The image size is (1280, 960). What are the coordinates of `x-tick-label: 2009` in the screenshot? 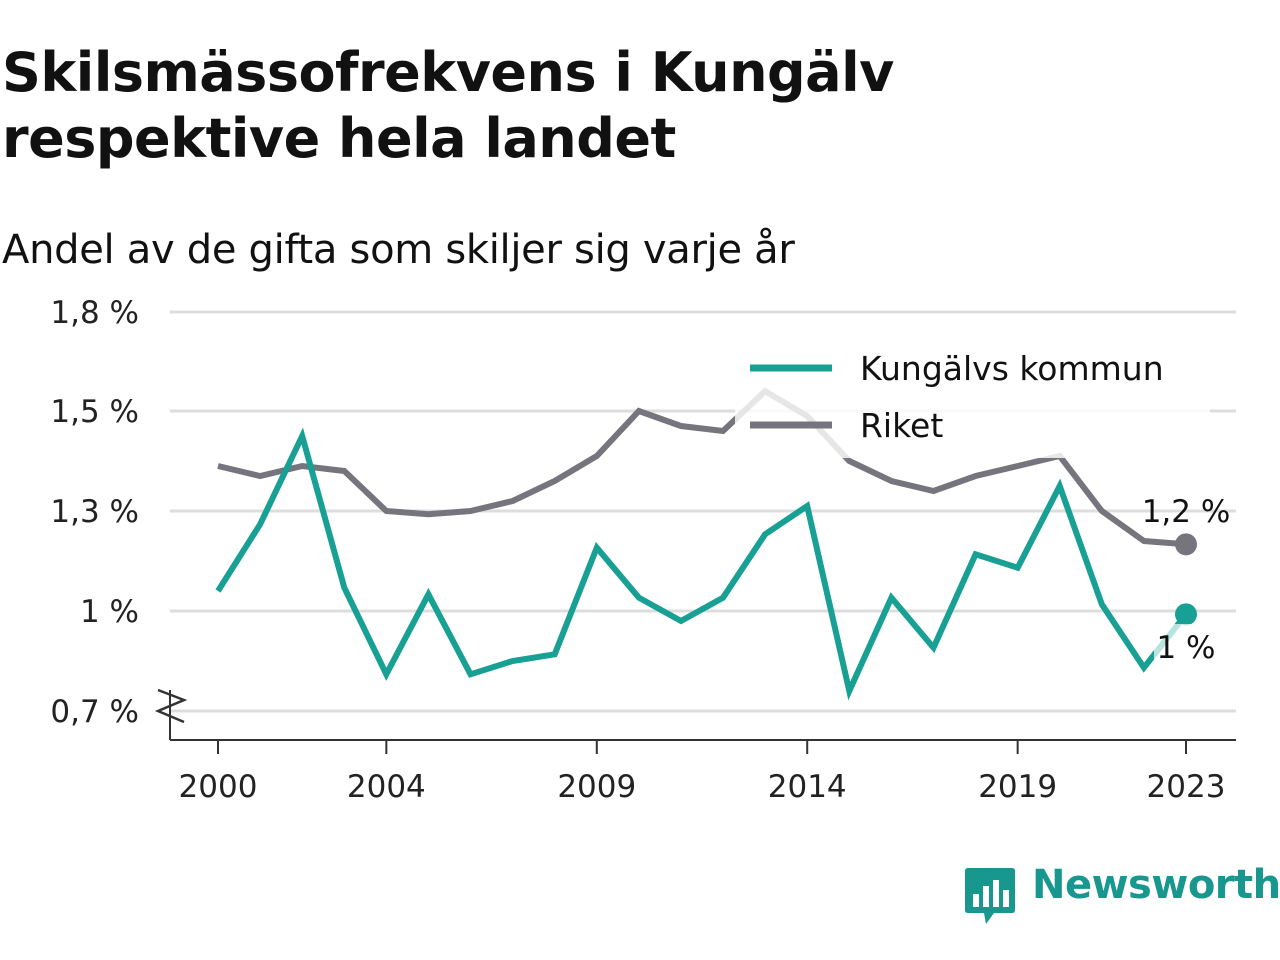 It's located at (596, 787).